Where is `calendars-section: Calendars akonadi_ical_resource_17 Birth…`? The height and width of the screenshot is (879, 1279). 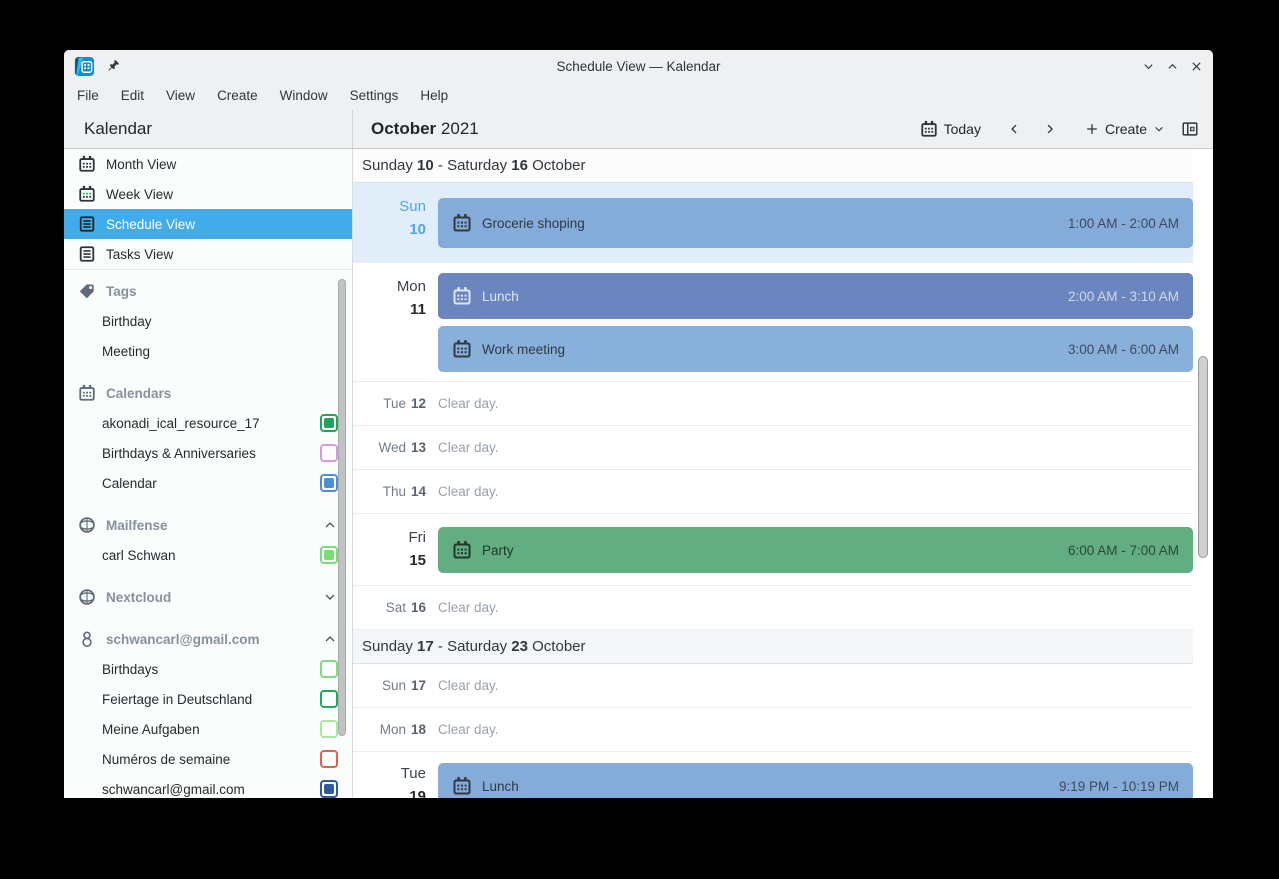
calendars-section: Calendars akonadi_ical_resource_17 Birth… is located at coordinates (208, 438).